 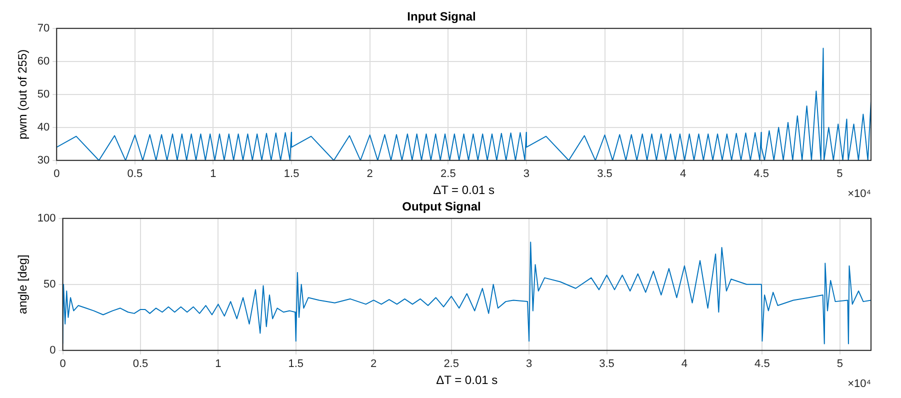 What do you see at coordinates (43, 127) in the screenshot?
I see `y-tick-label: 40` at bounding box center [43, 127].